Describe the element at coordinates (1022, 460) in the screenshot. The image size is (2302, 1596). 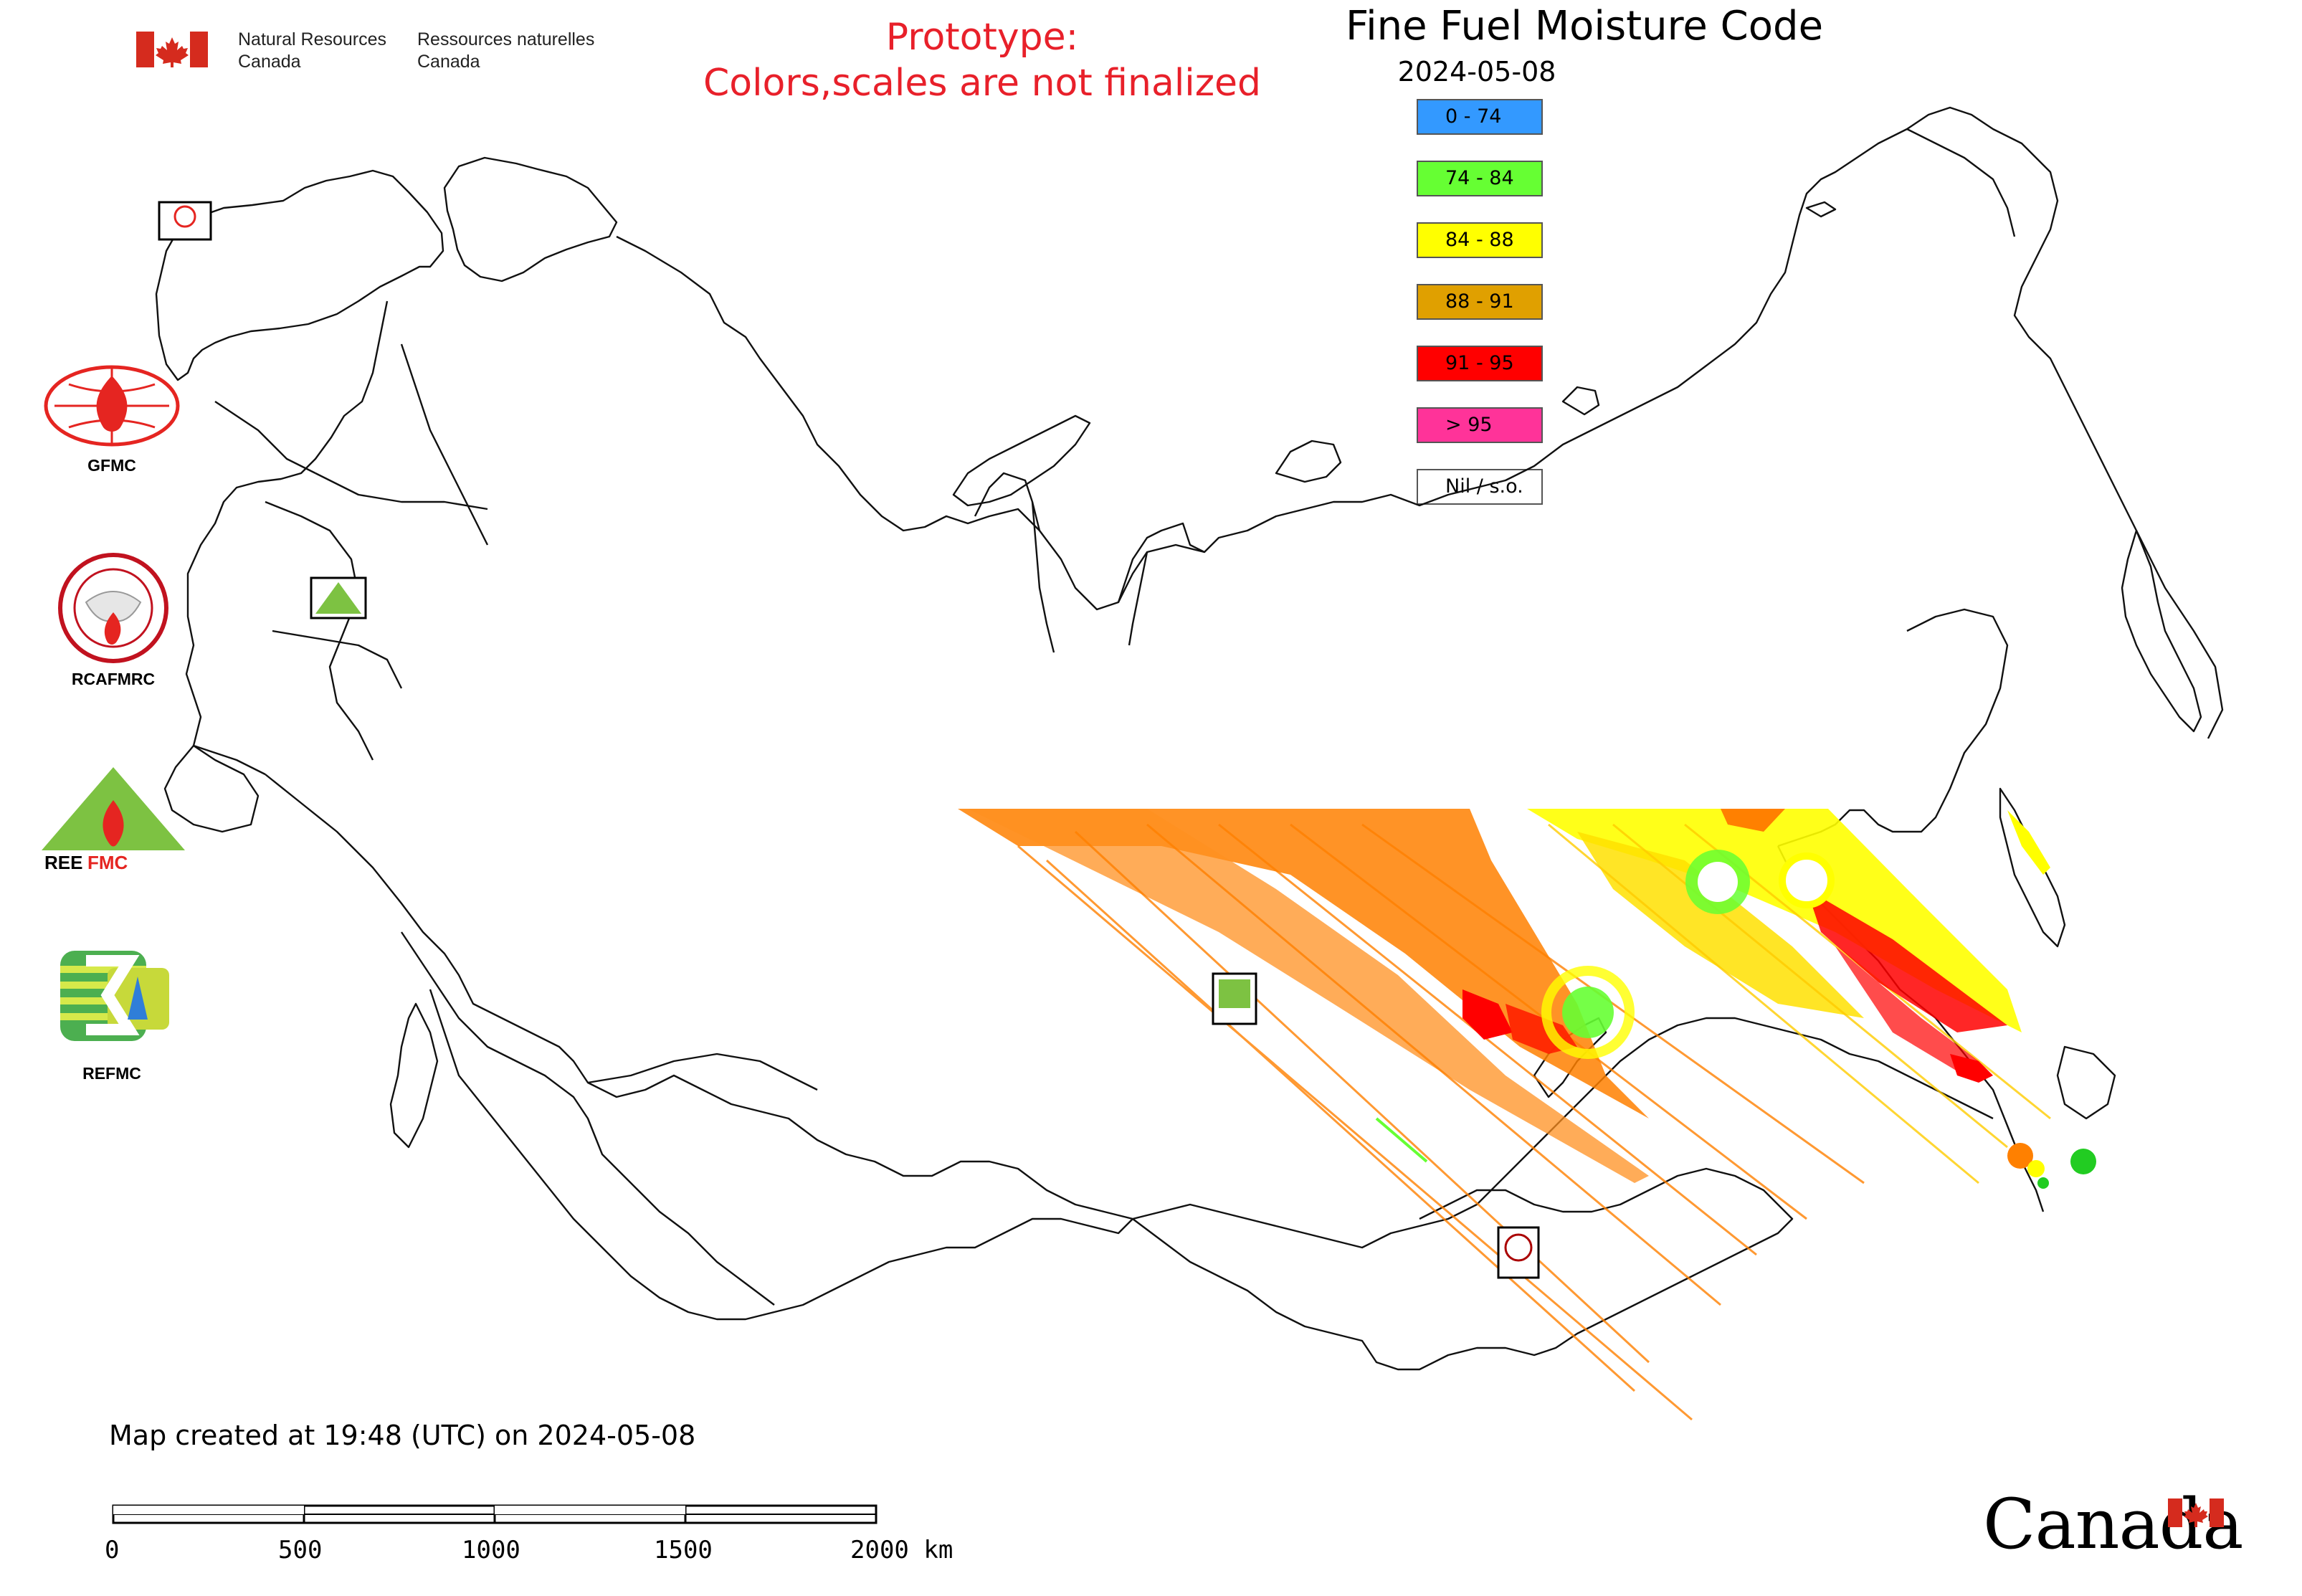
I see `island-novaya-zemlya` at that location.